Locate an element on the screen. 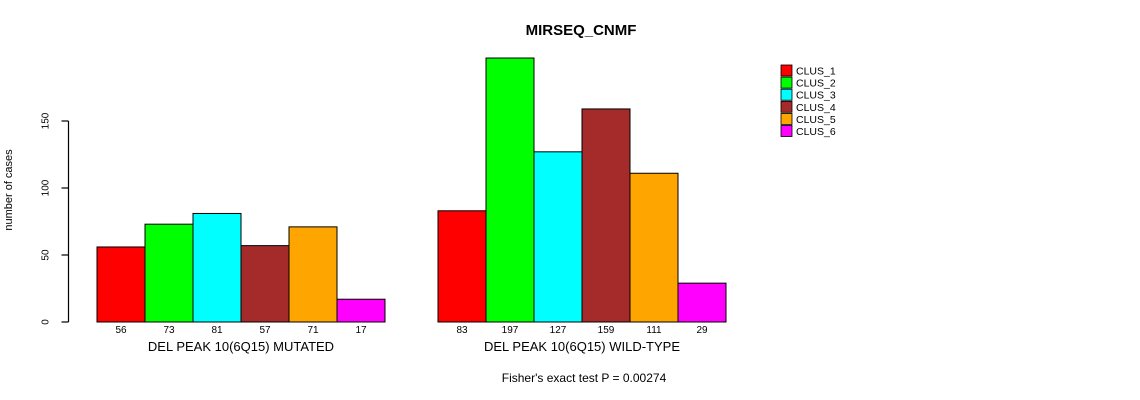 The height and width of the screenshot is (400, 1140). bar-value-label: 73 is located at coordinates (169, 330).